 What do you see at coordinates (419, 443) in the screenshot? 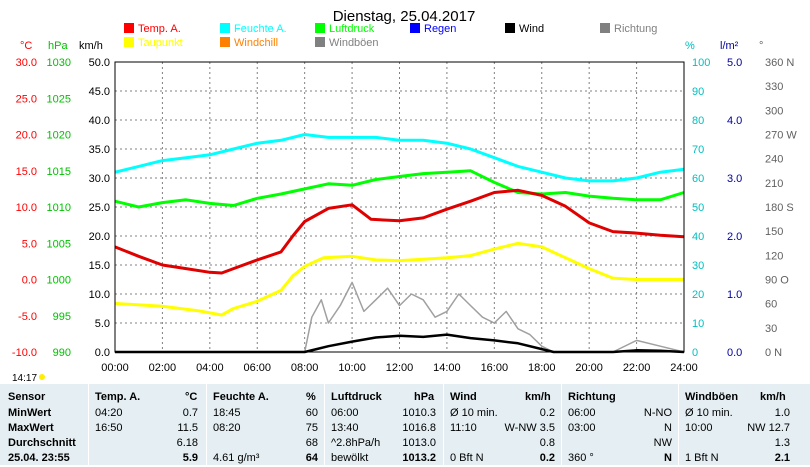
I see `table-cell: 1013.0` at bounding box center [419, 443].